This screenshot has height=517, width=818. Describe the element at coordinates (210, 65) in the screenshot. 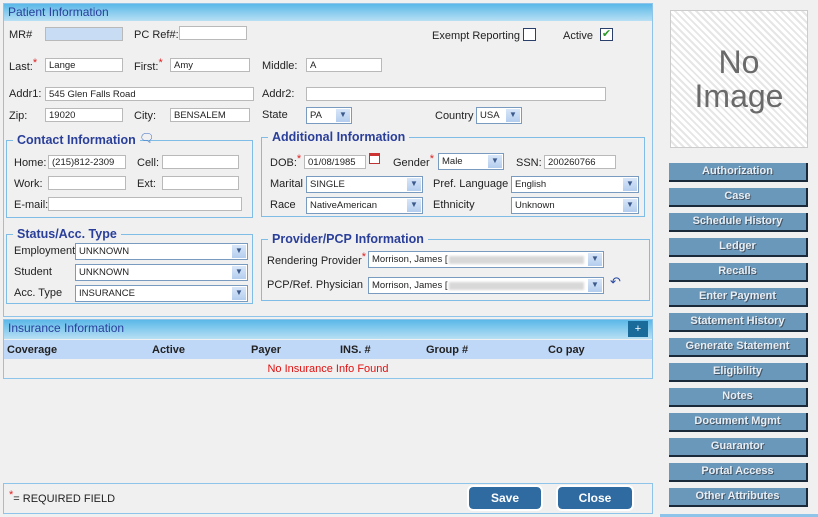

I see `first-name-field: Amy` at that location.